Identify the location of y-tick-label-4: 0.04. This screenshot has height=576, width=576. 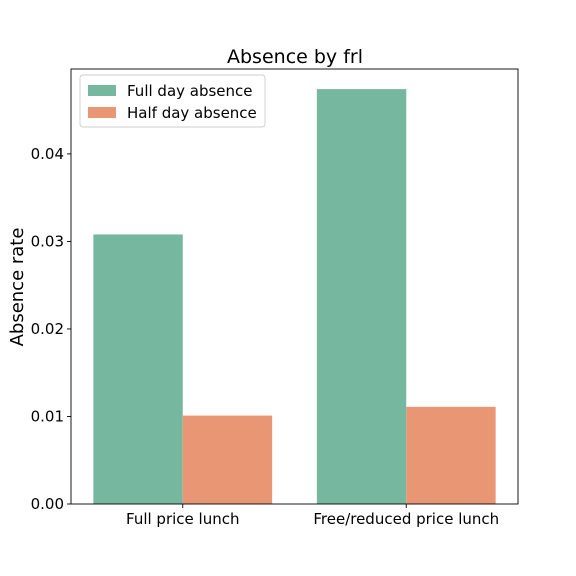
(47, 154).